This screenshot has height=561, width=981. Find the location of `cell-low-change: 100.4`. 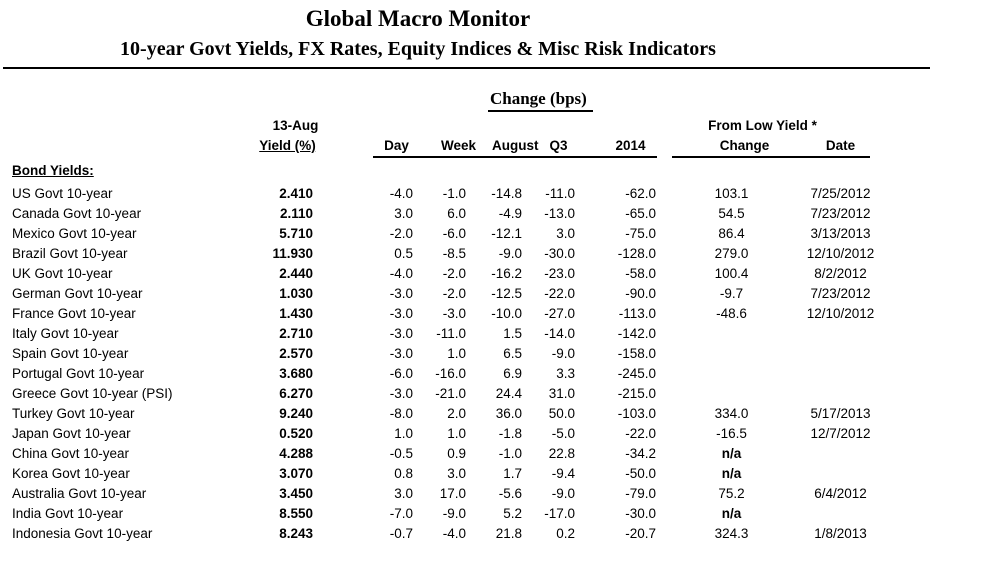

cell-low-change: 100.4 is located at coordinates (731, 273).